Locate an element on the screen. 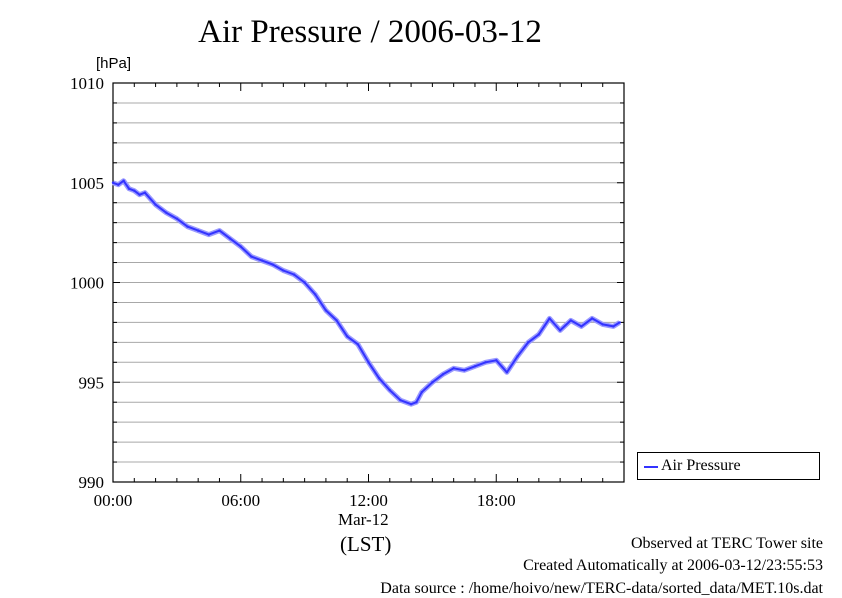  x-tick-label: 18:00 is located at coordinates (496, 500).